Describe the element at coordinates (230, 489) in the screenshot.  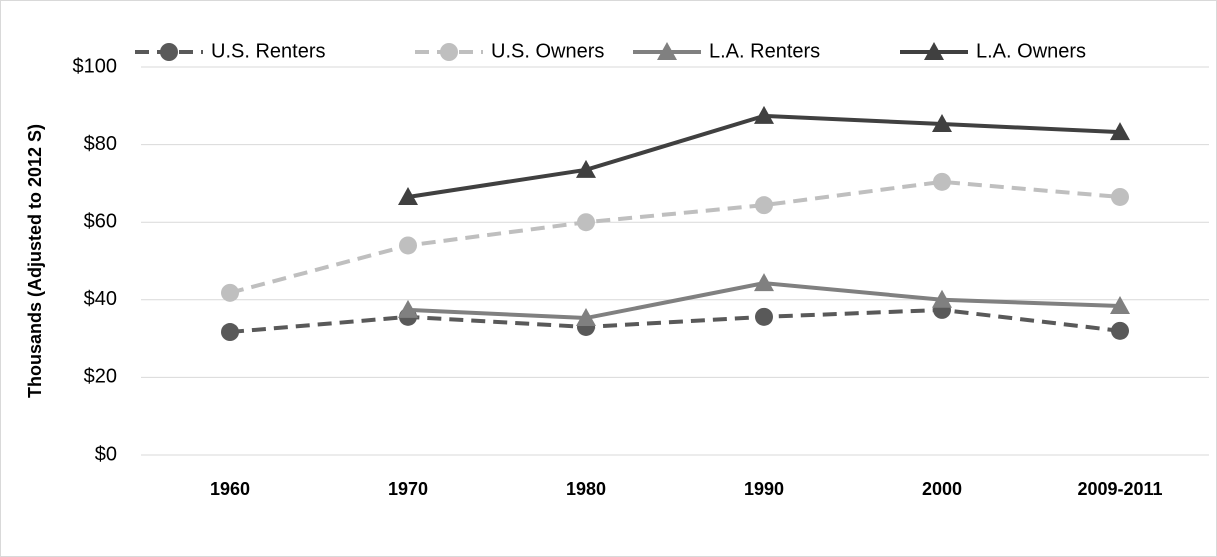
I see `x-tick-label: 1960` at that location.